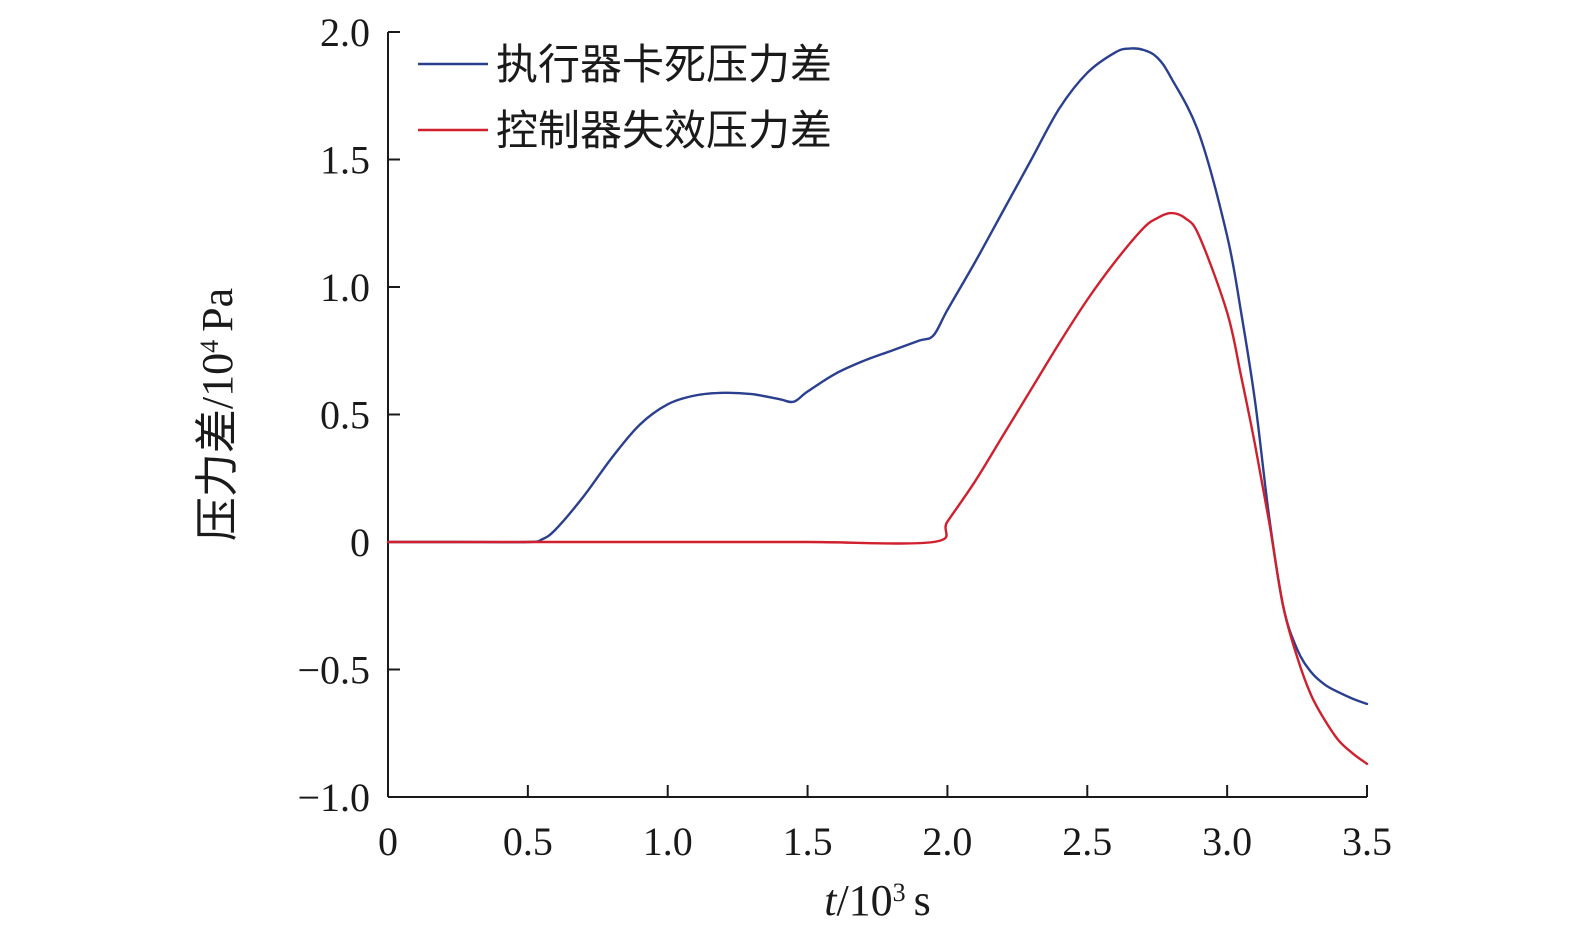  What do you see at coordinates (209, 346) in the screenshot?
I see `y-axis-label-exponent: 4` at bounding box center [209, 346].